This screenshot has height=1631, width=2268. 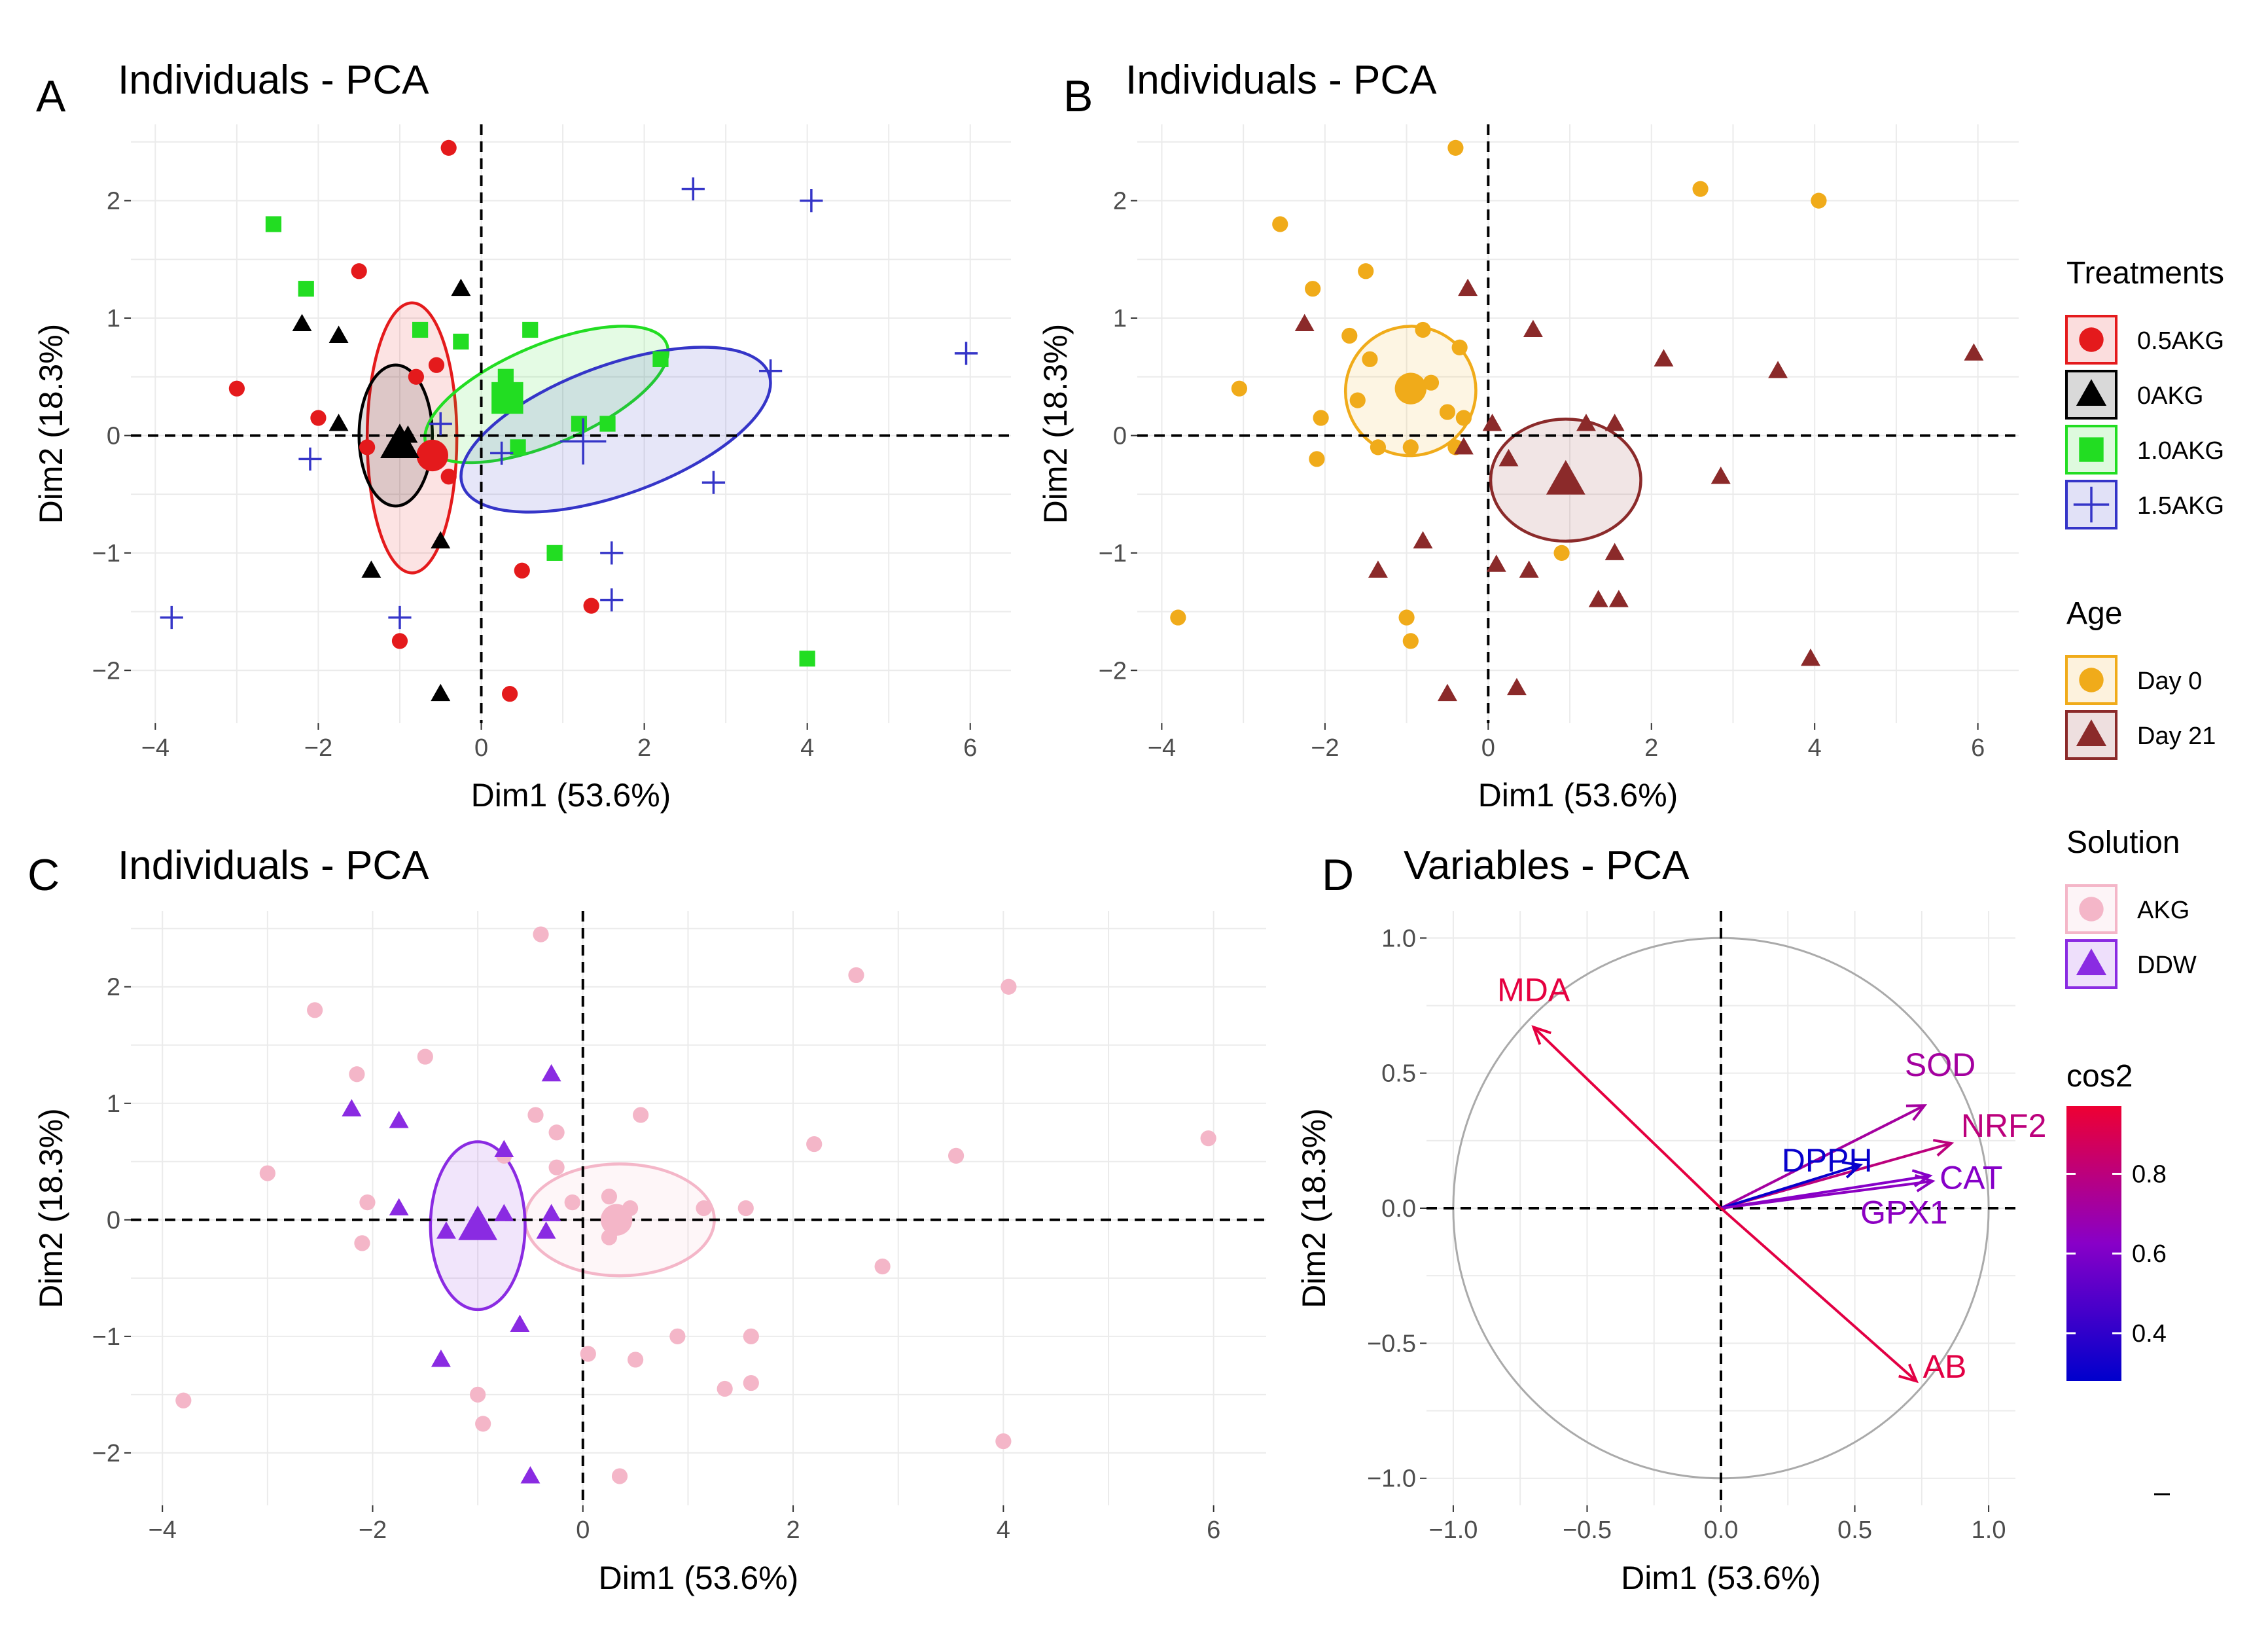 What do you see at coordinates (1971, 1177) in the screenshot?
I see `variable-label: CAT` at bounding box center [1971, 1177].